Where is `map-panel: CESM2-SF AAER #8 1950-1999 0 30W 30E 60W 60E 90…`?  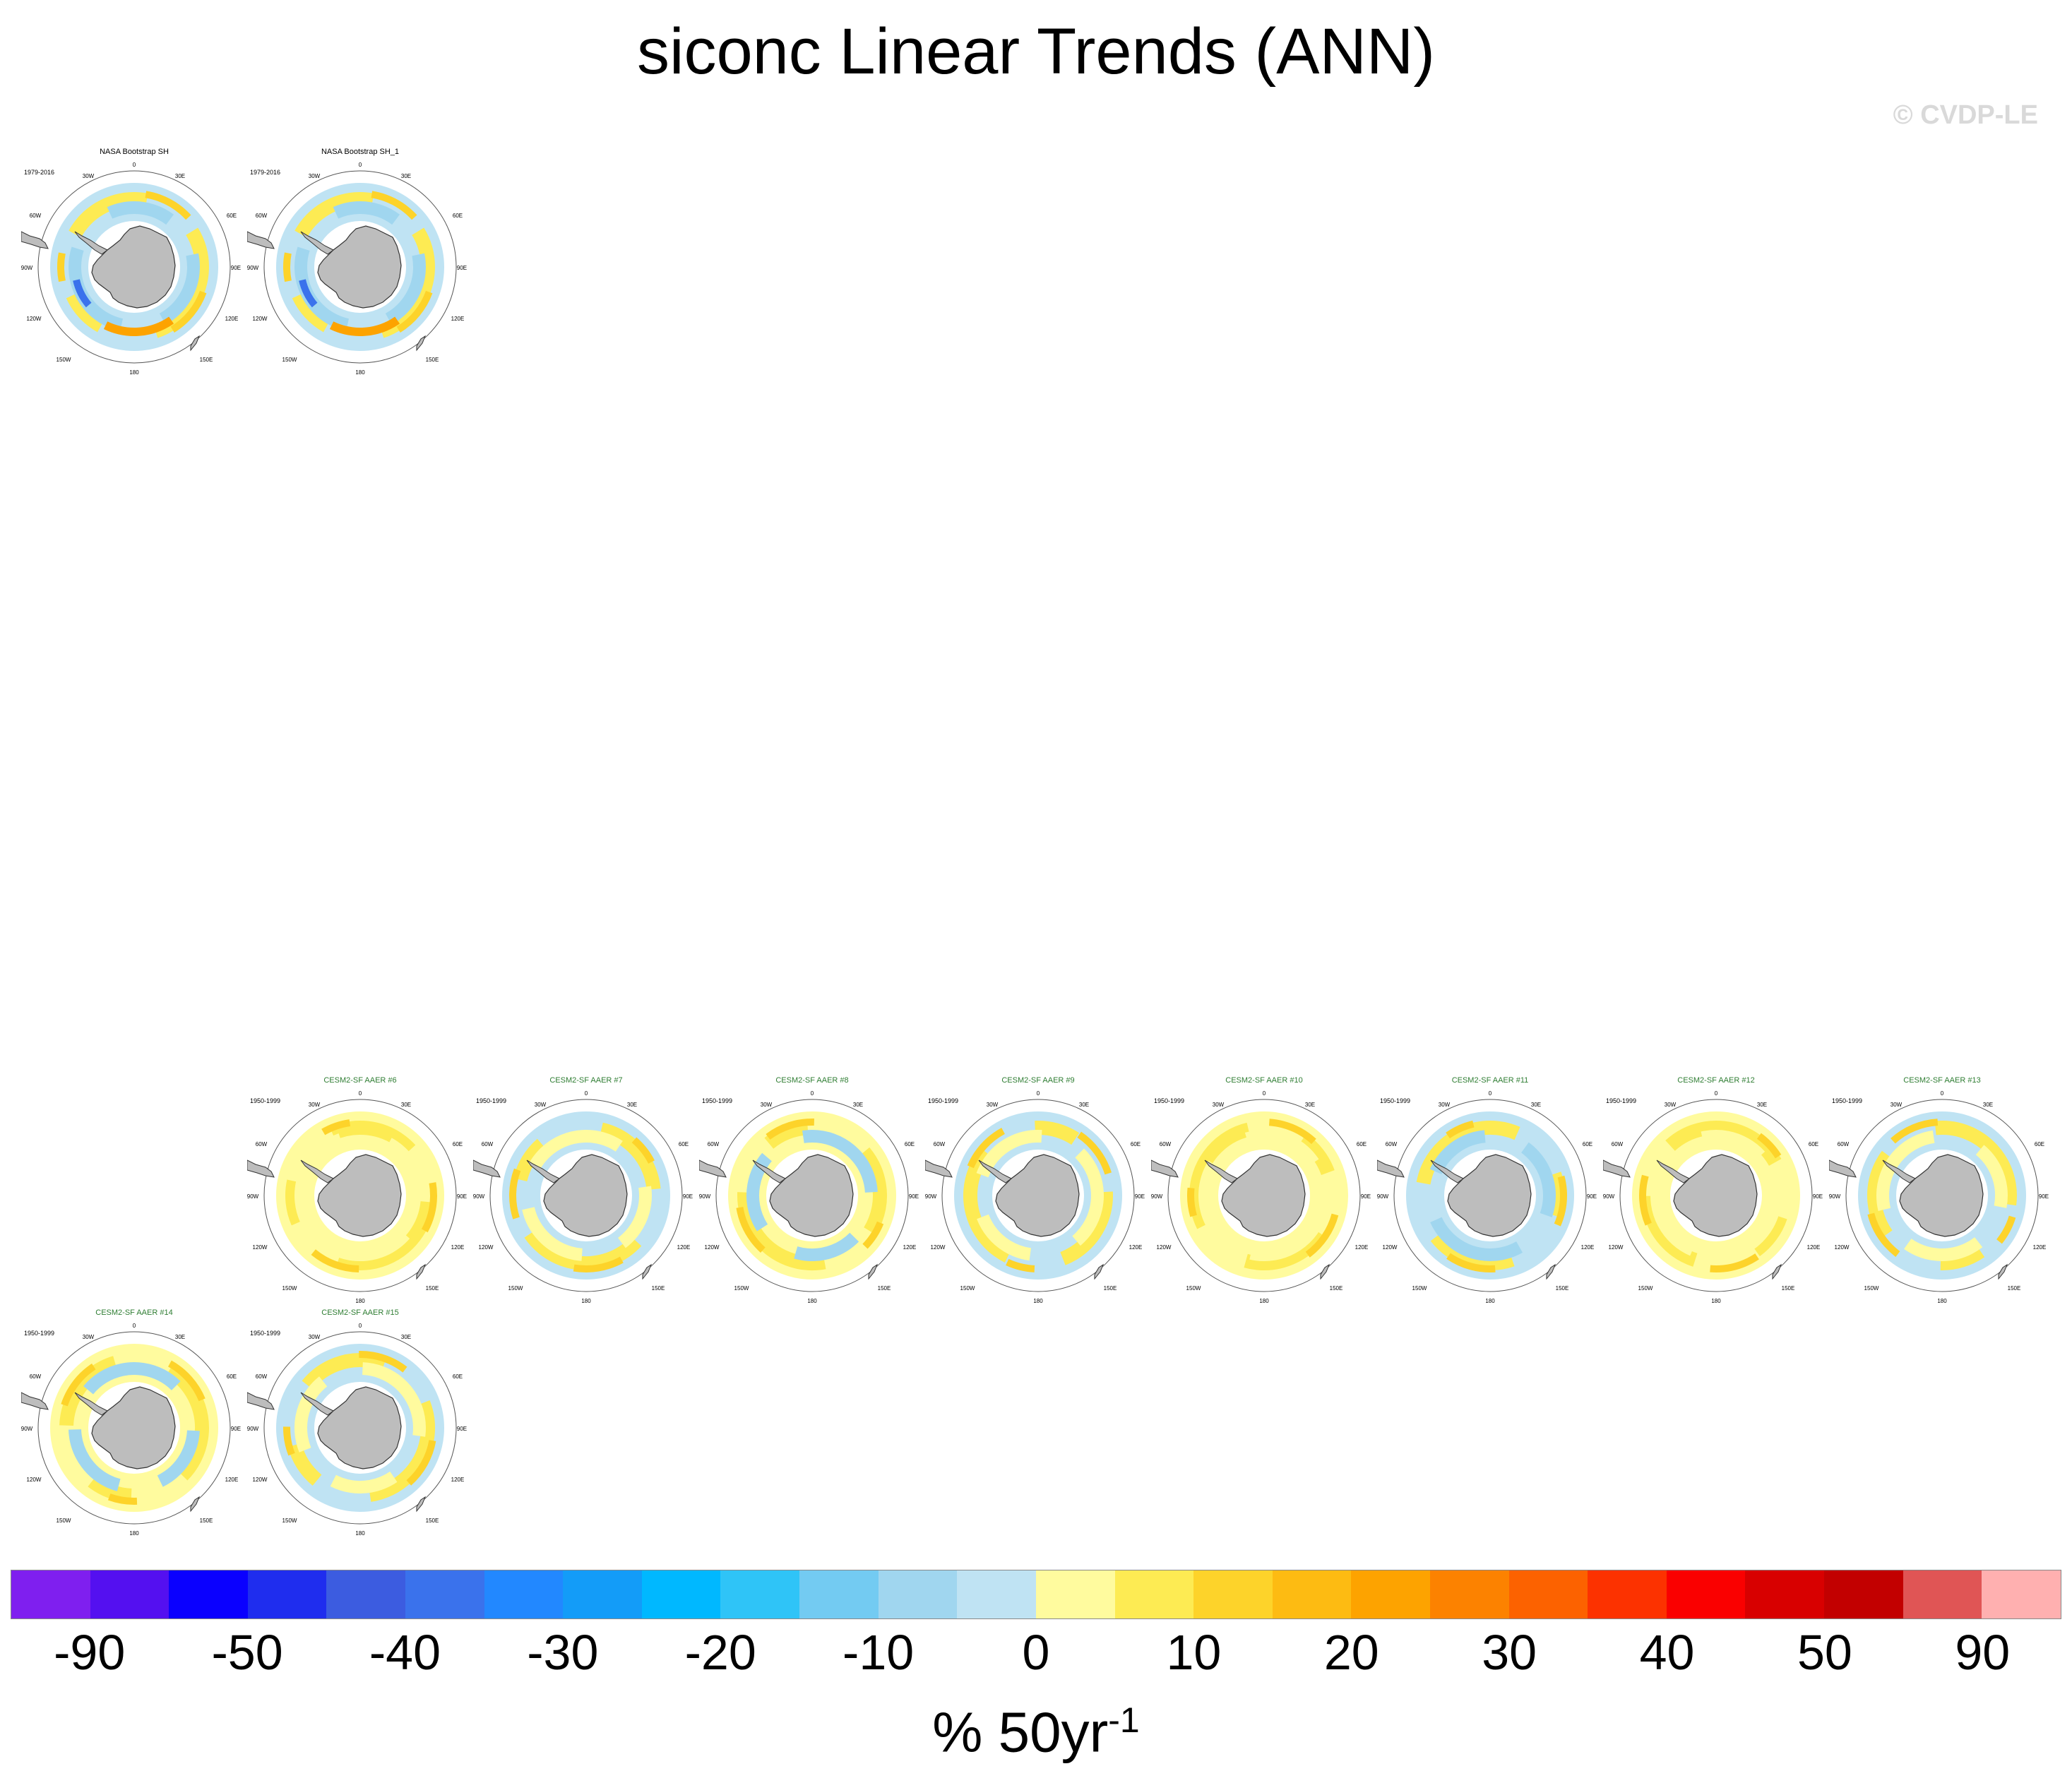 map-panel: CESM2-SF AAER #8 1950-1999 0 30W 30E 60W 60E 90… is located at coordinates (812, 1191).